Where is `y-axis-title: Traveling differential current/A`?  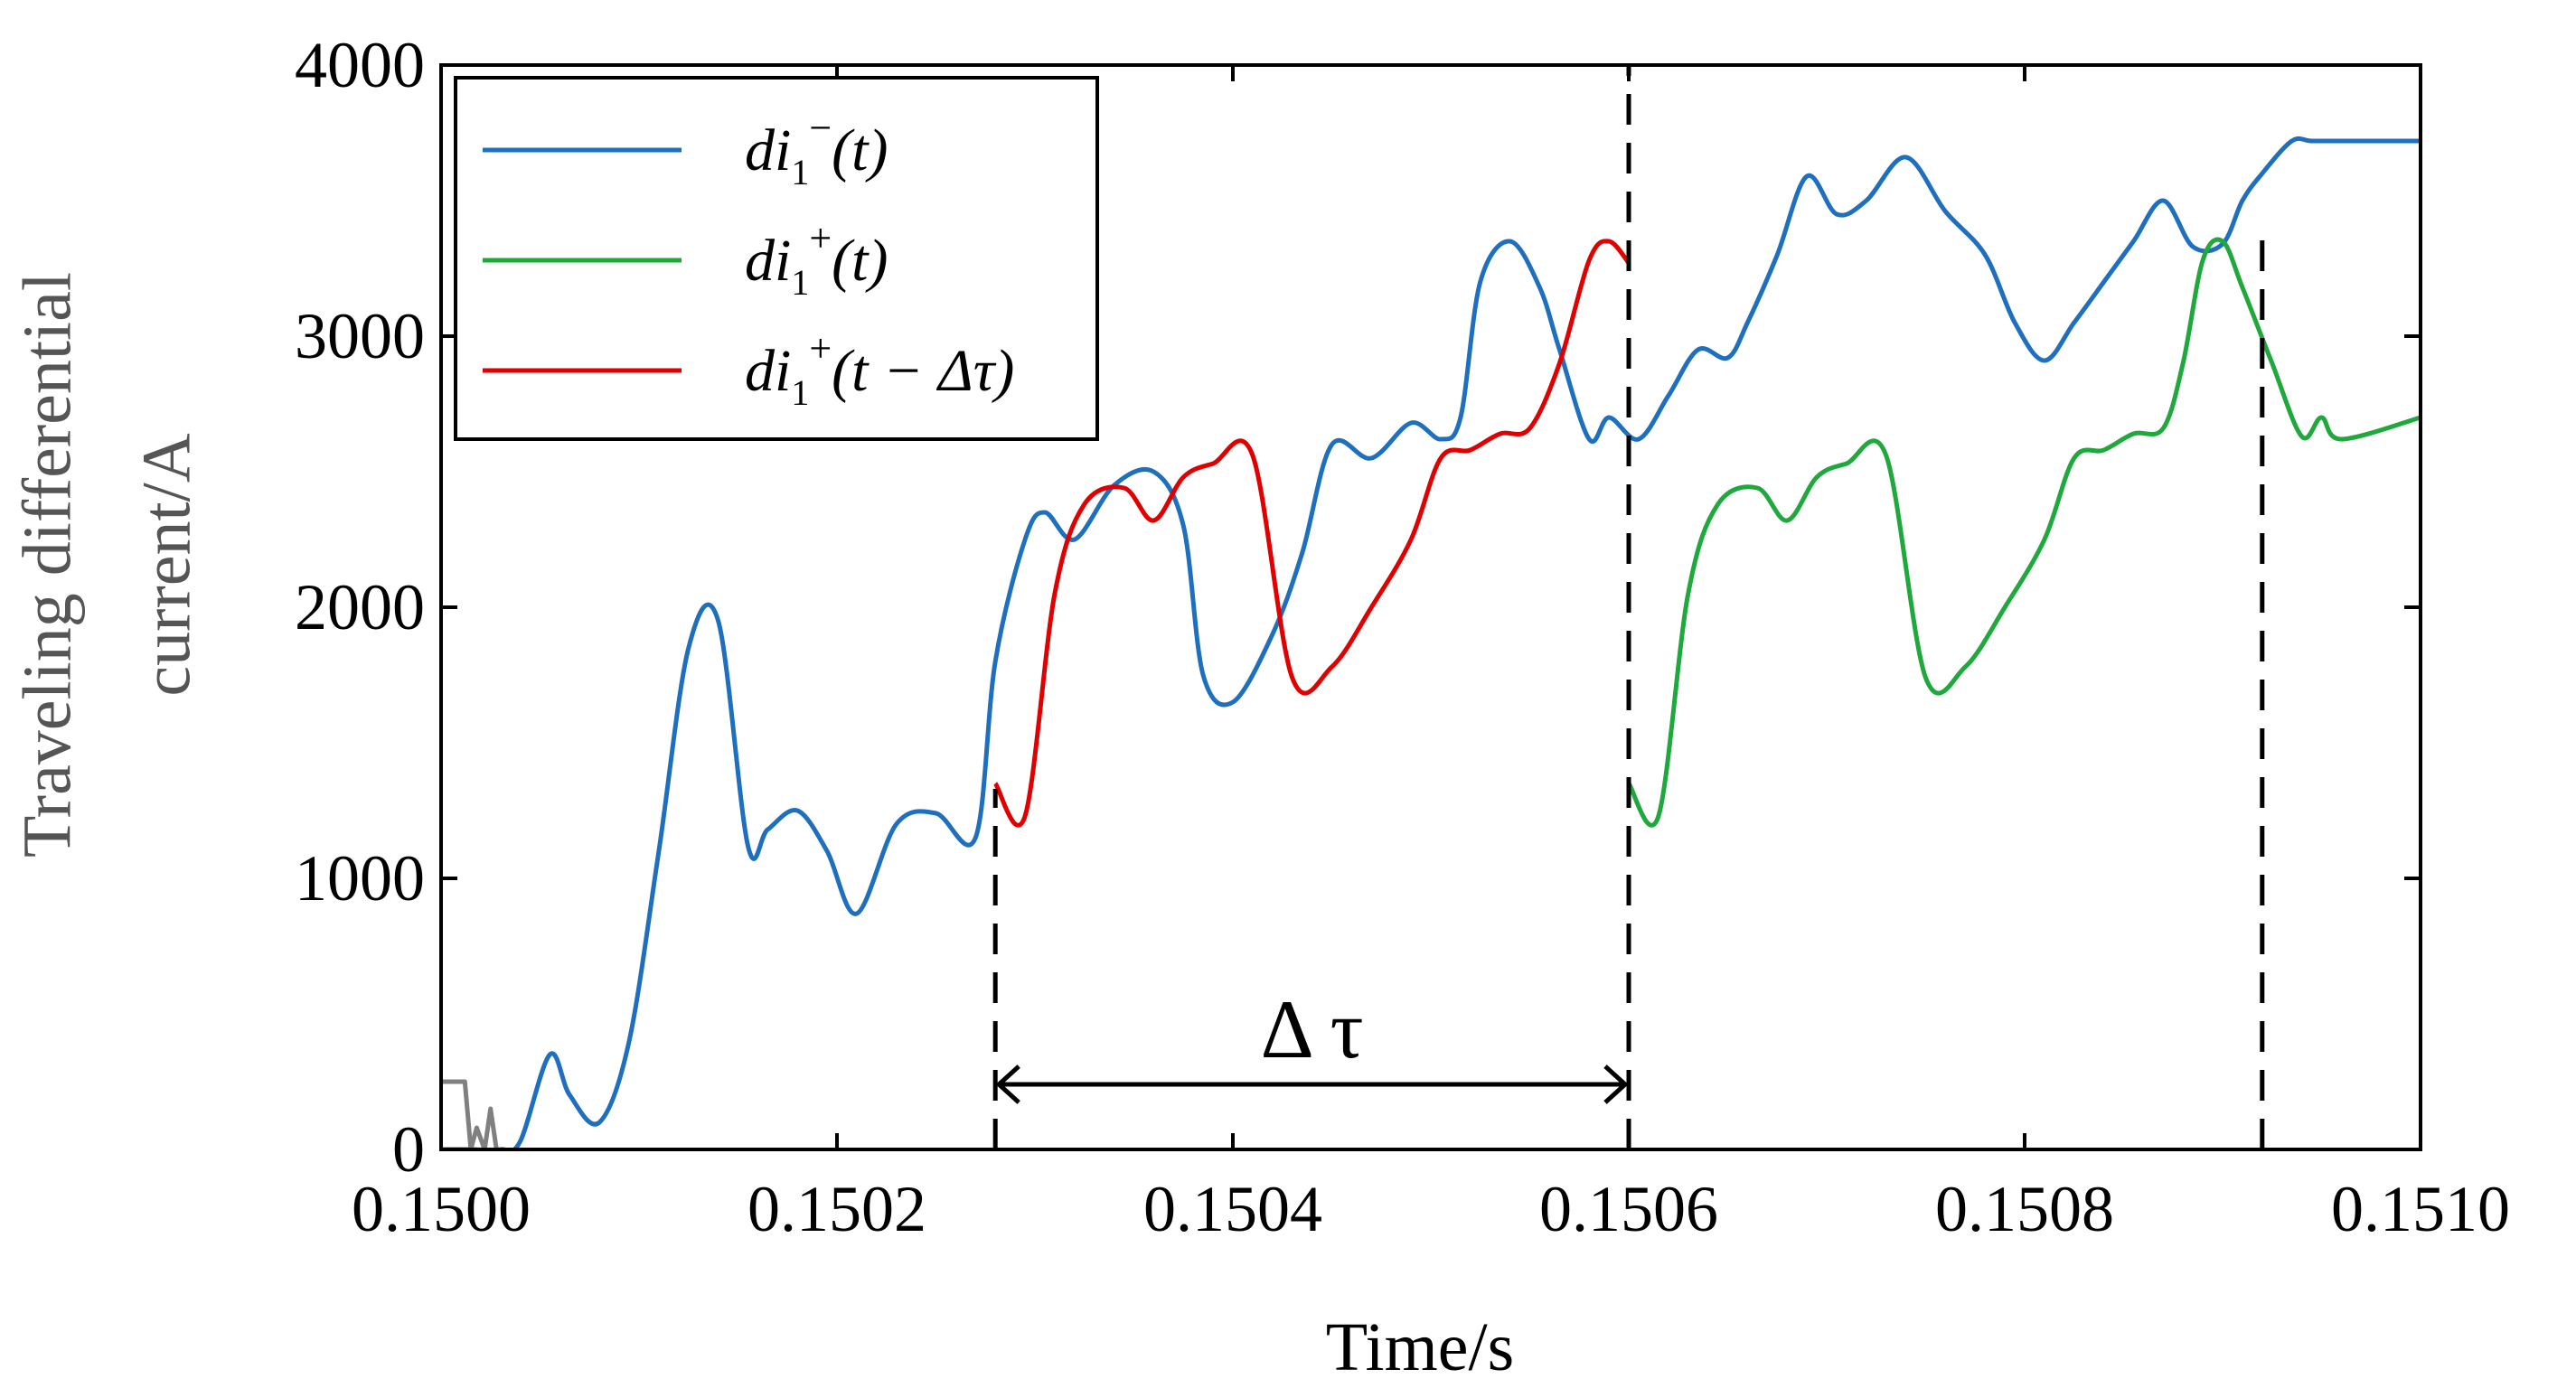 y-axis-title: Traveling differential current/A is located at coordinates (107, 565).